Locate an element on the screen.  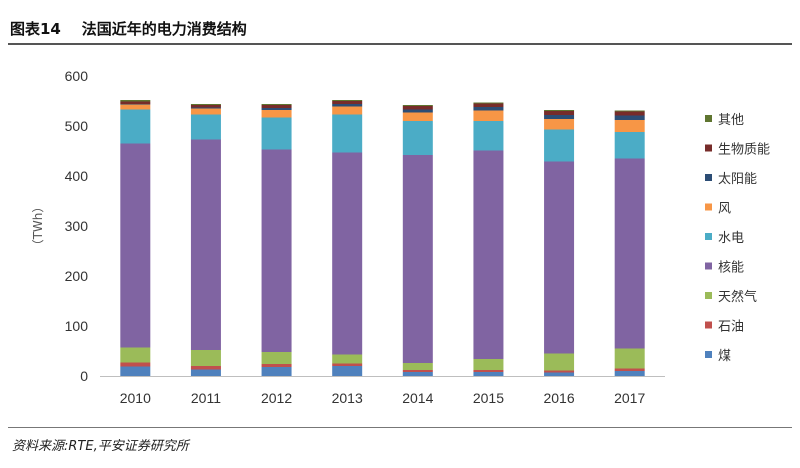
y-tick-label: 300 is located at coordinates (77, 226).